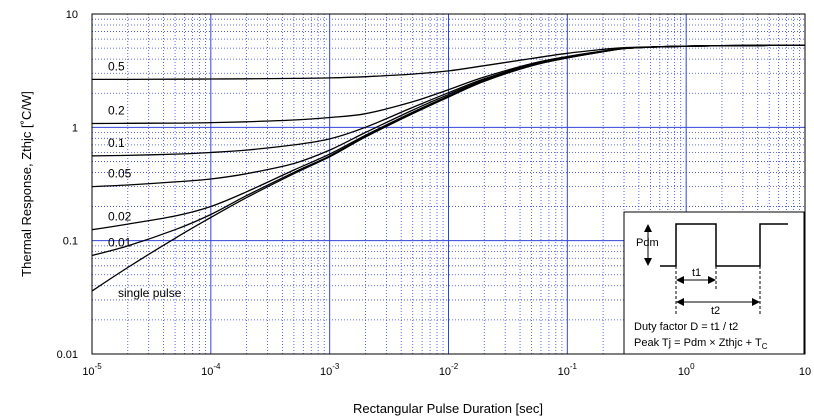 This screenshot has height=420, width=814. What do you see at coordinates (116, 111) in the screenshot?
I see `curve-label: 0.2` at bounding box center [116, 111].